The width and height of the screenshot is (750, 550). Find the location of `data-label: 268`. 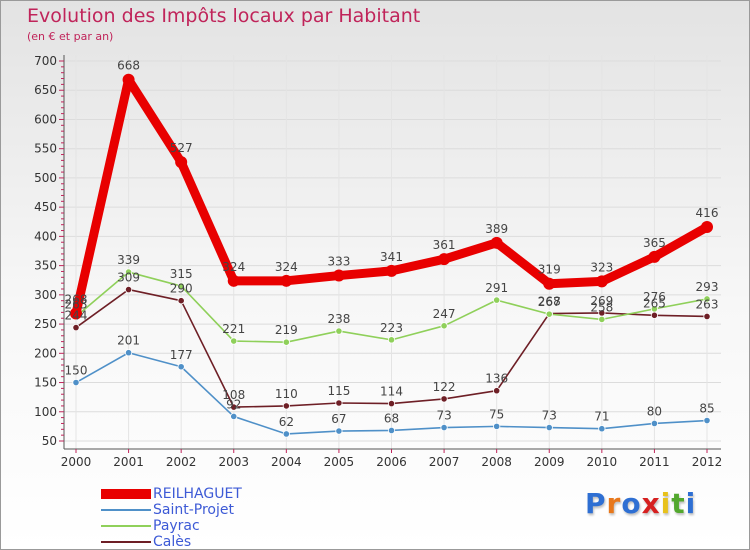

data-label: 268 is located at coordinates (549, 302).